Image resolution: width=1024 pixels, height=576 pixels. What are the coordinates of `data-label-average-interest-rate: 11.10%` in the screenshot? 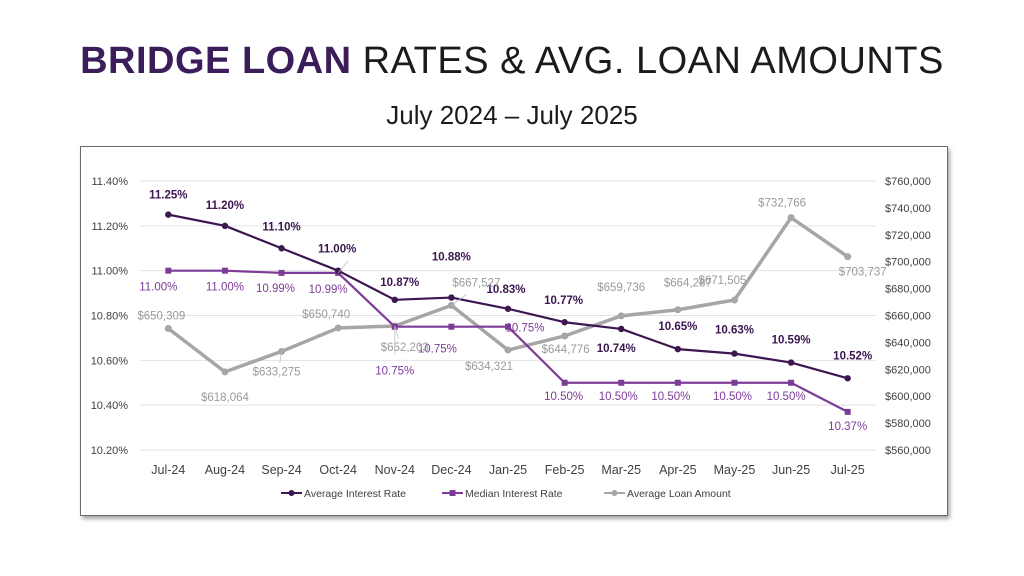 It's located at (281, 227).